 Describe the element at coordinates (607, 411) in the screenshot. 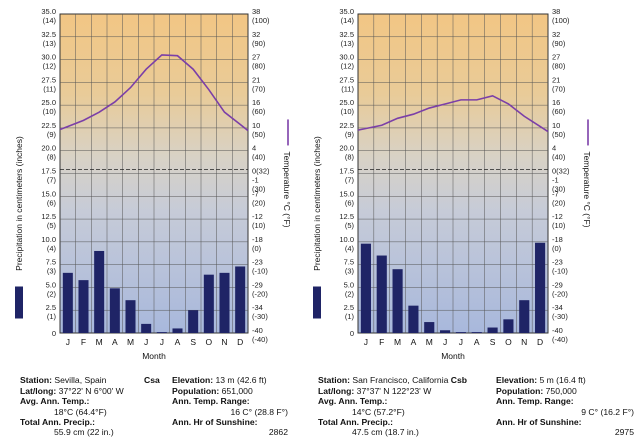

I see `temp-range-value: 9 C° (16.2 F°)` at that location.